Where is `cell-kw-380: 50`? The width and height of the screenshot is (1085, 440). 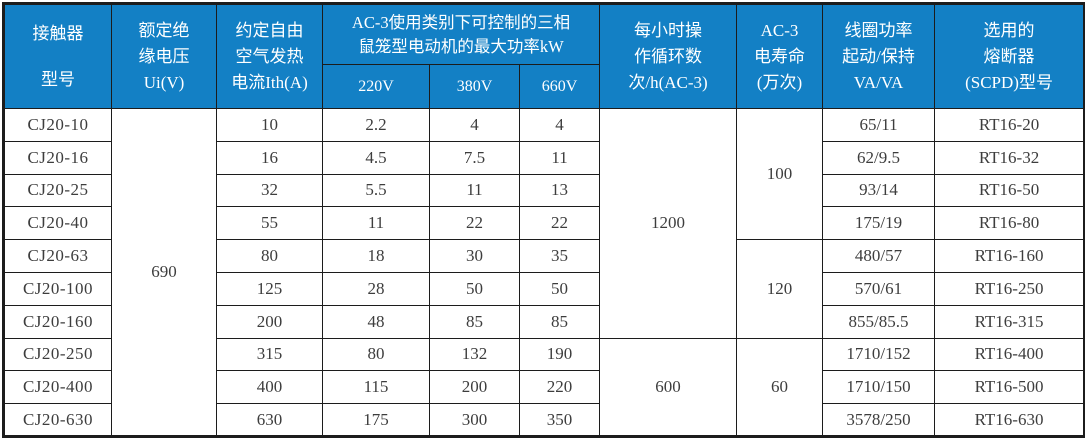 cell-kw-380: 50 is located at coordinates (474, 288).